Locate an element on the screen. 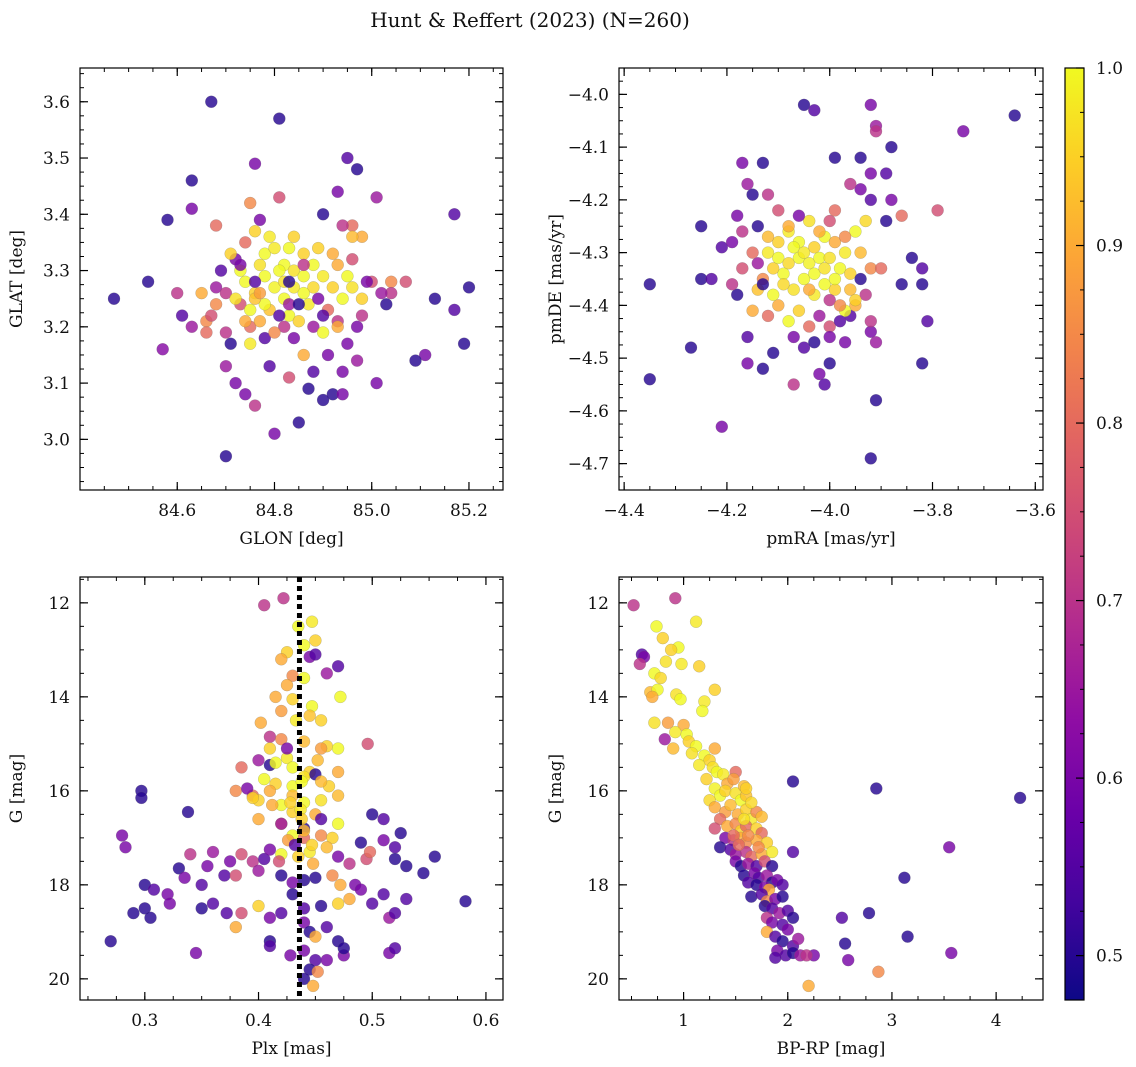 Image resolution: width=1136 pixels, height=1067 pixels. y-axis-label: GLAT [deg] is located at coordinates (17, 279).